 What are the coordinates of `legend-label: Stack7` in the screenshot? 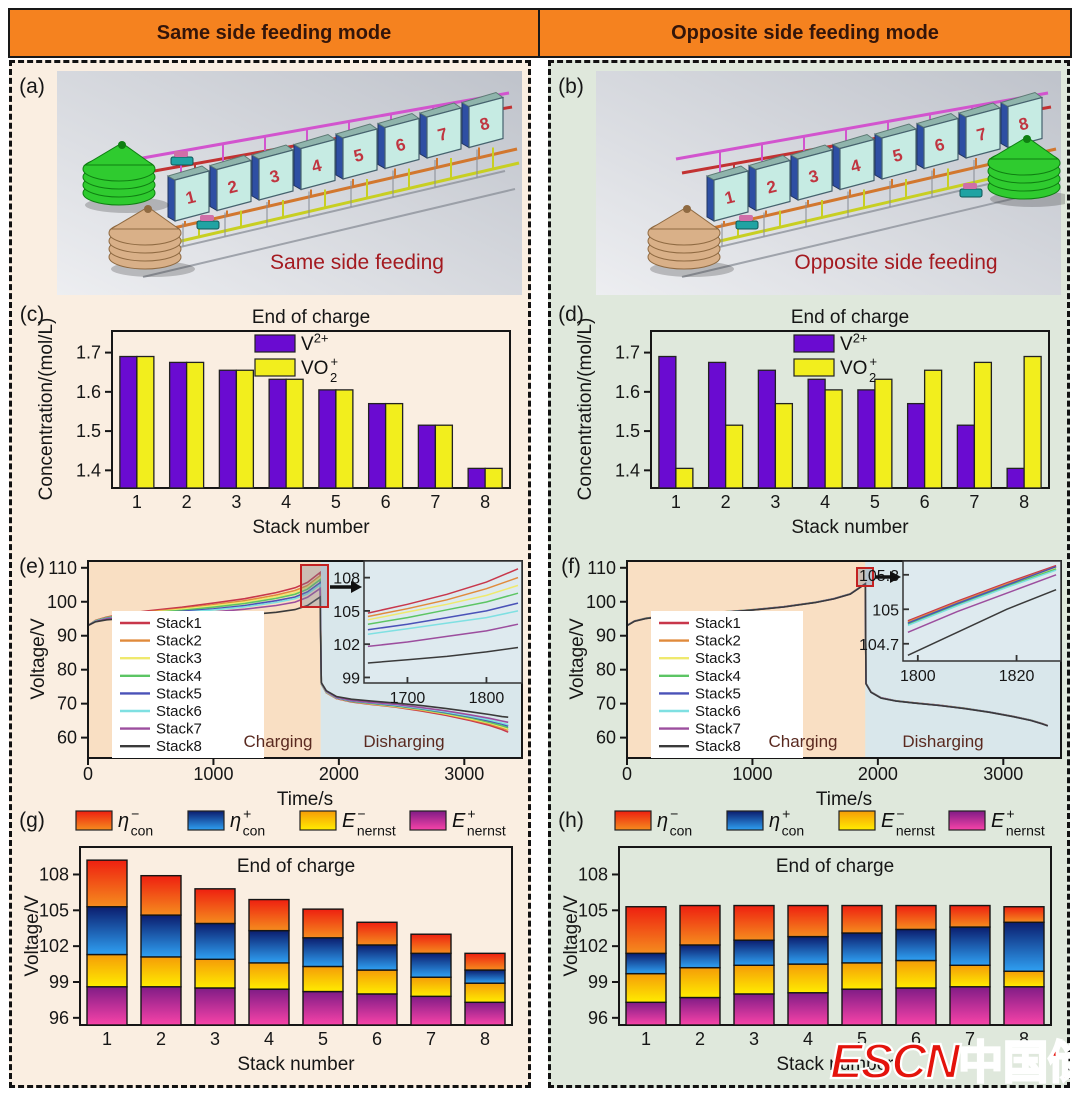 It's located at (718, 729).